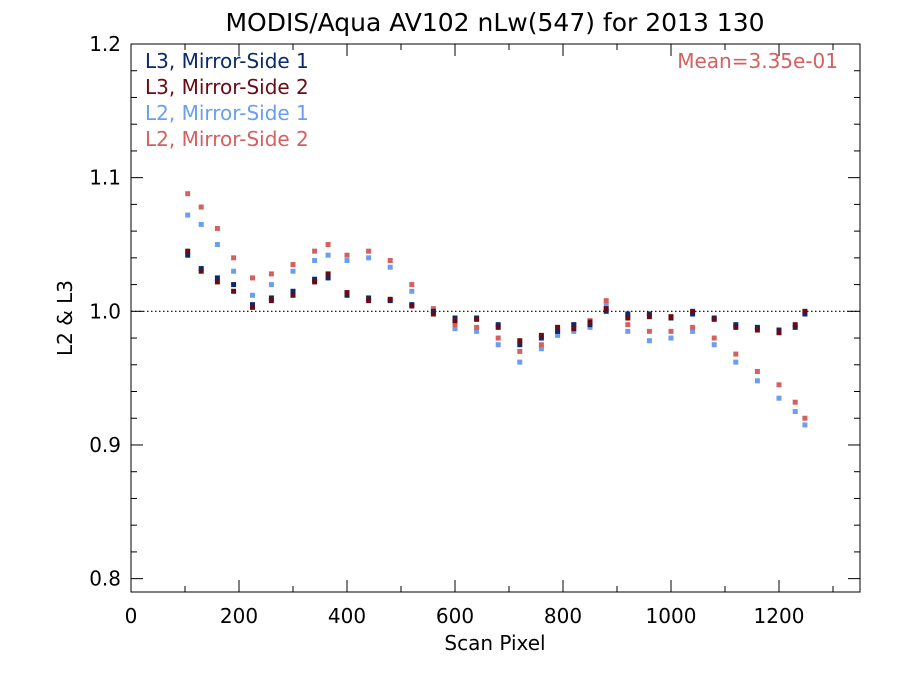 This screenshot has width=900, height=675. Describe the element at coordinates (671, 616) in the screenshot. I see `x-tick-label: 1000` at that location.